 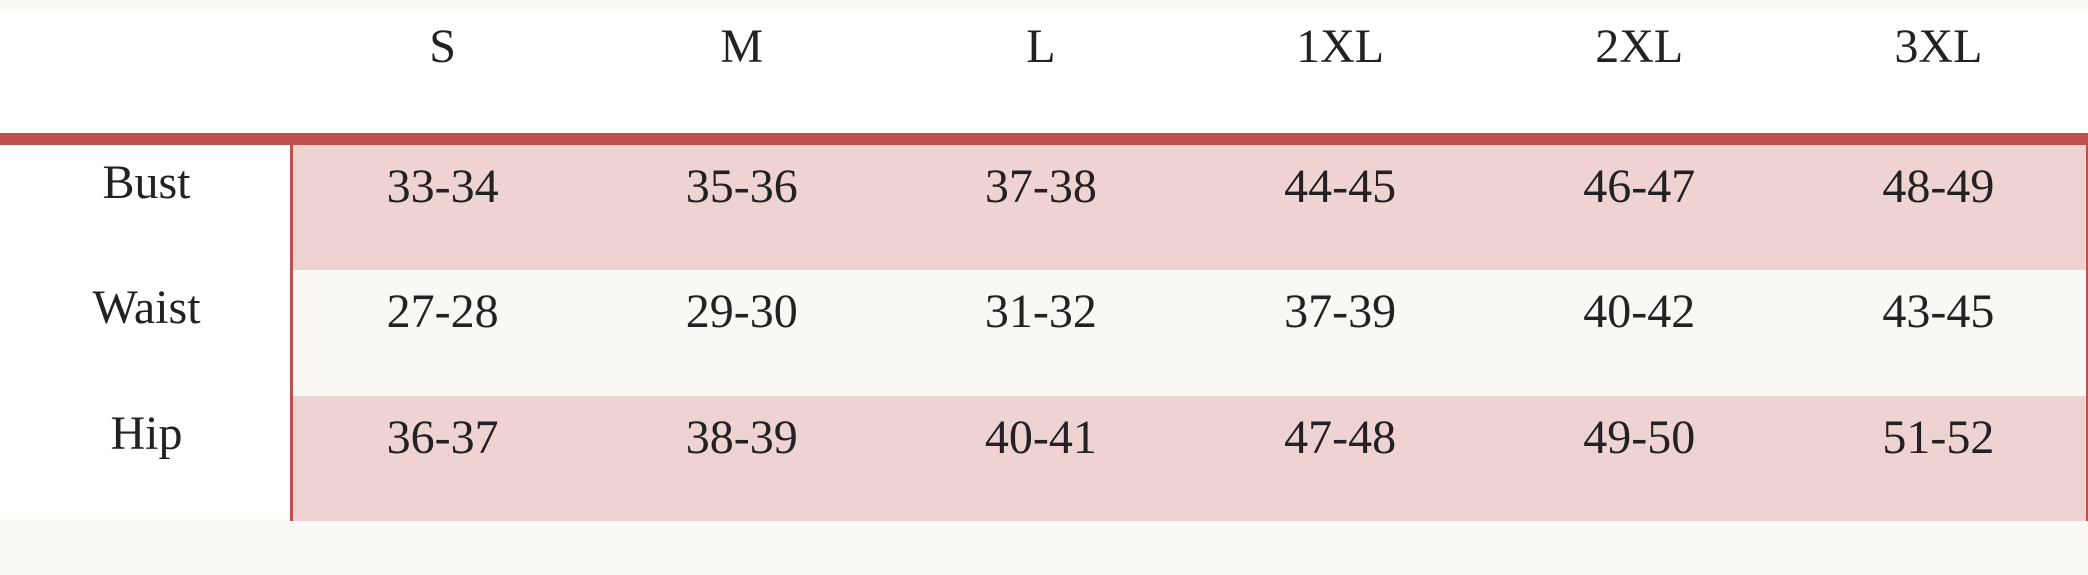 What do you see at coordinates (1340, 437) in the screenshot?
I see `size-value: 47-48` at bounding box center [1340, 437].